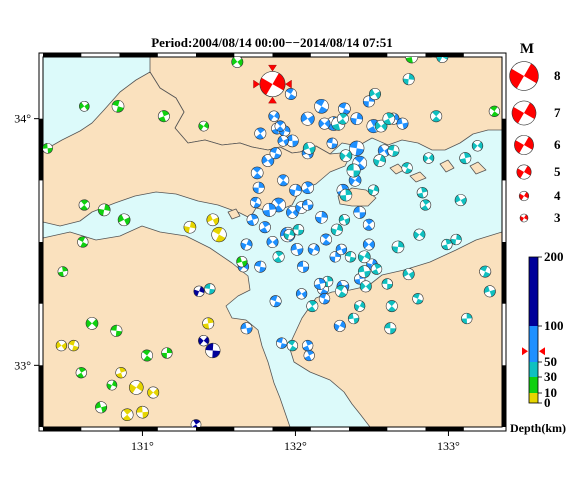 The image size is (580, 500). I want to click on lat-tick-label: 34°, so click(22, 119).